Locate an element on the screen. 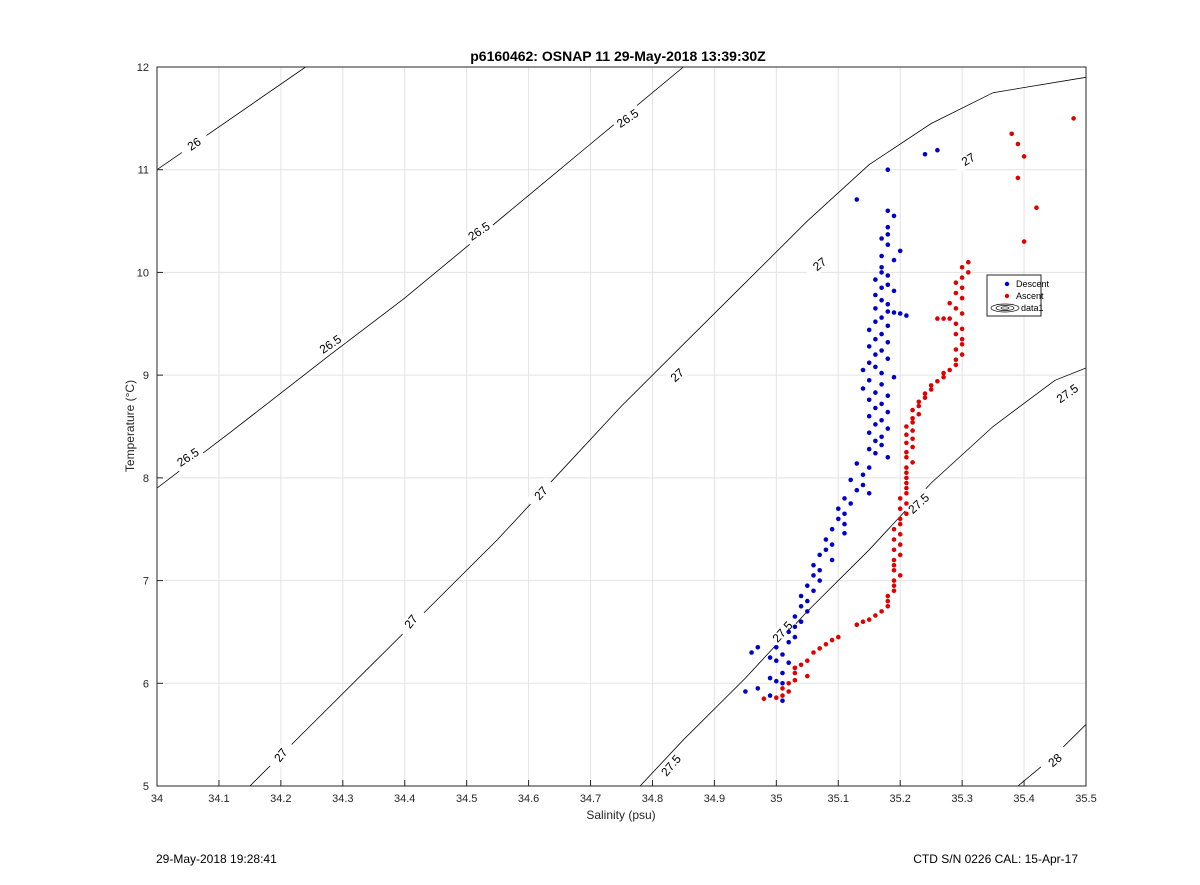 This screenshot has height=885, width=1200. y-tick-label: 11 is located at coordinates (143, 171).